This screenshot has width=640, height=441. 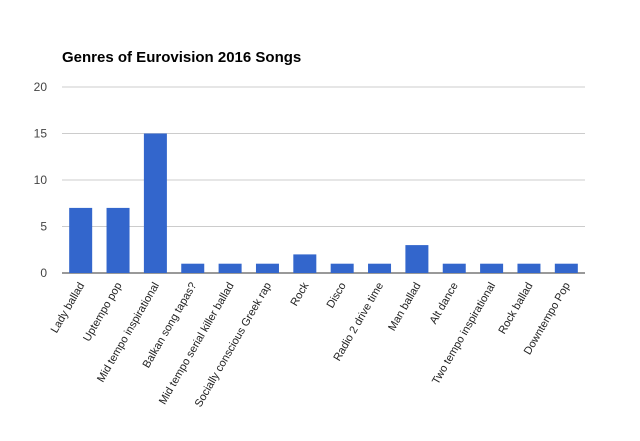 What do you see at coordinates (41, 87) in the screenshot?
I see `y-tick-label: 20` at bounding box center [41, 87].